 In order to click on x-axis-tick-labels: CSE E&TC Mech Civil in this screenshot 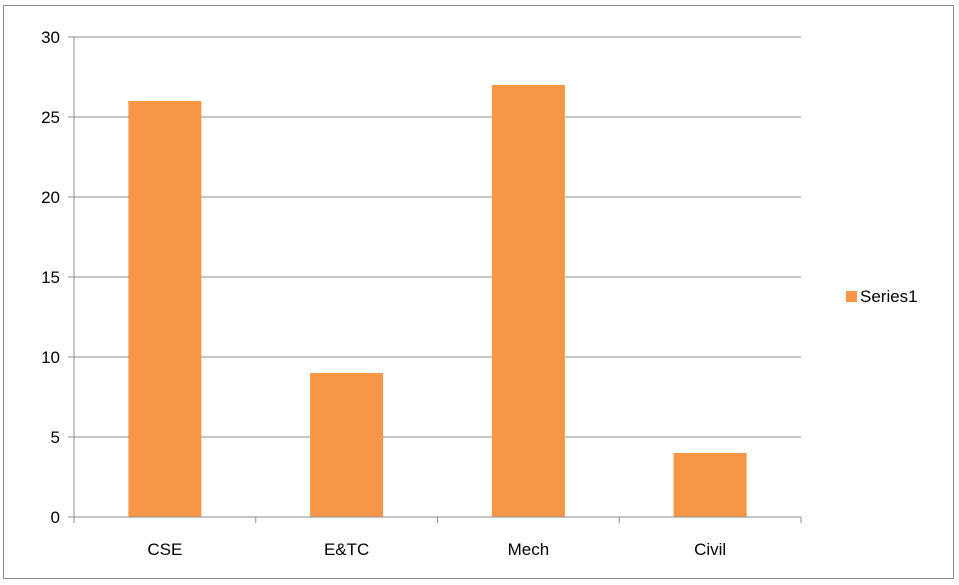, I will do `click(436, 549)`.